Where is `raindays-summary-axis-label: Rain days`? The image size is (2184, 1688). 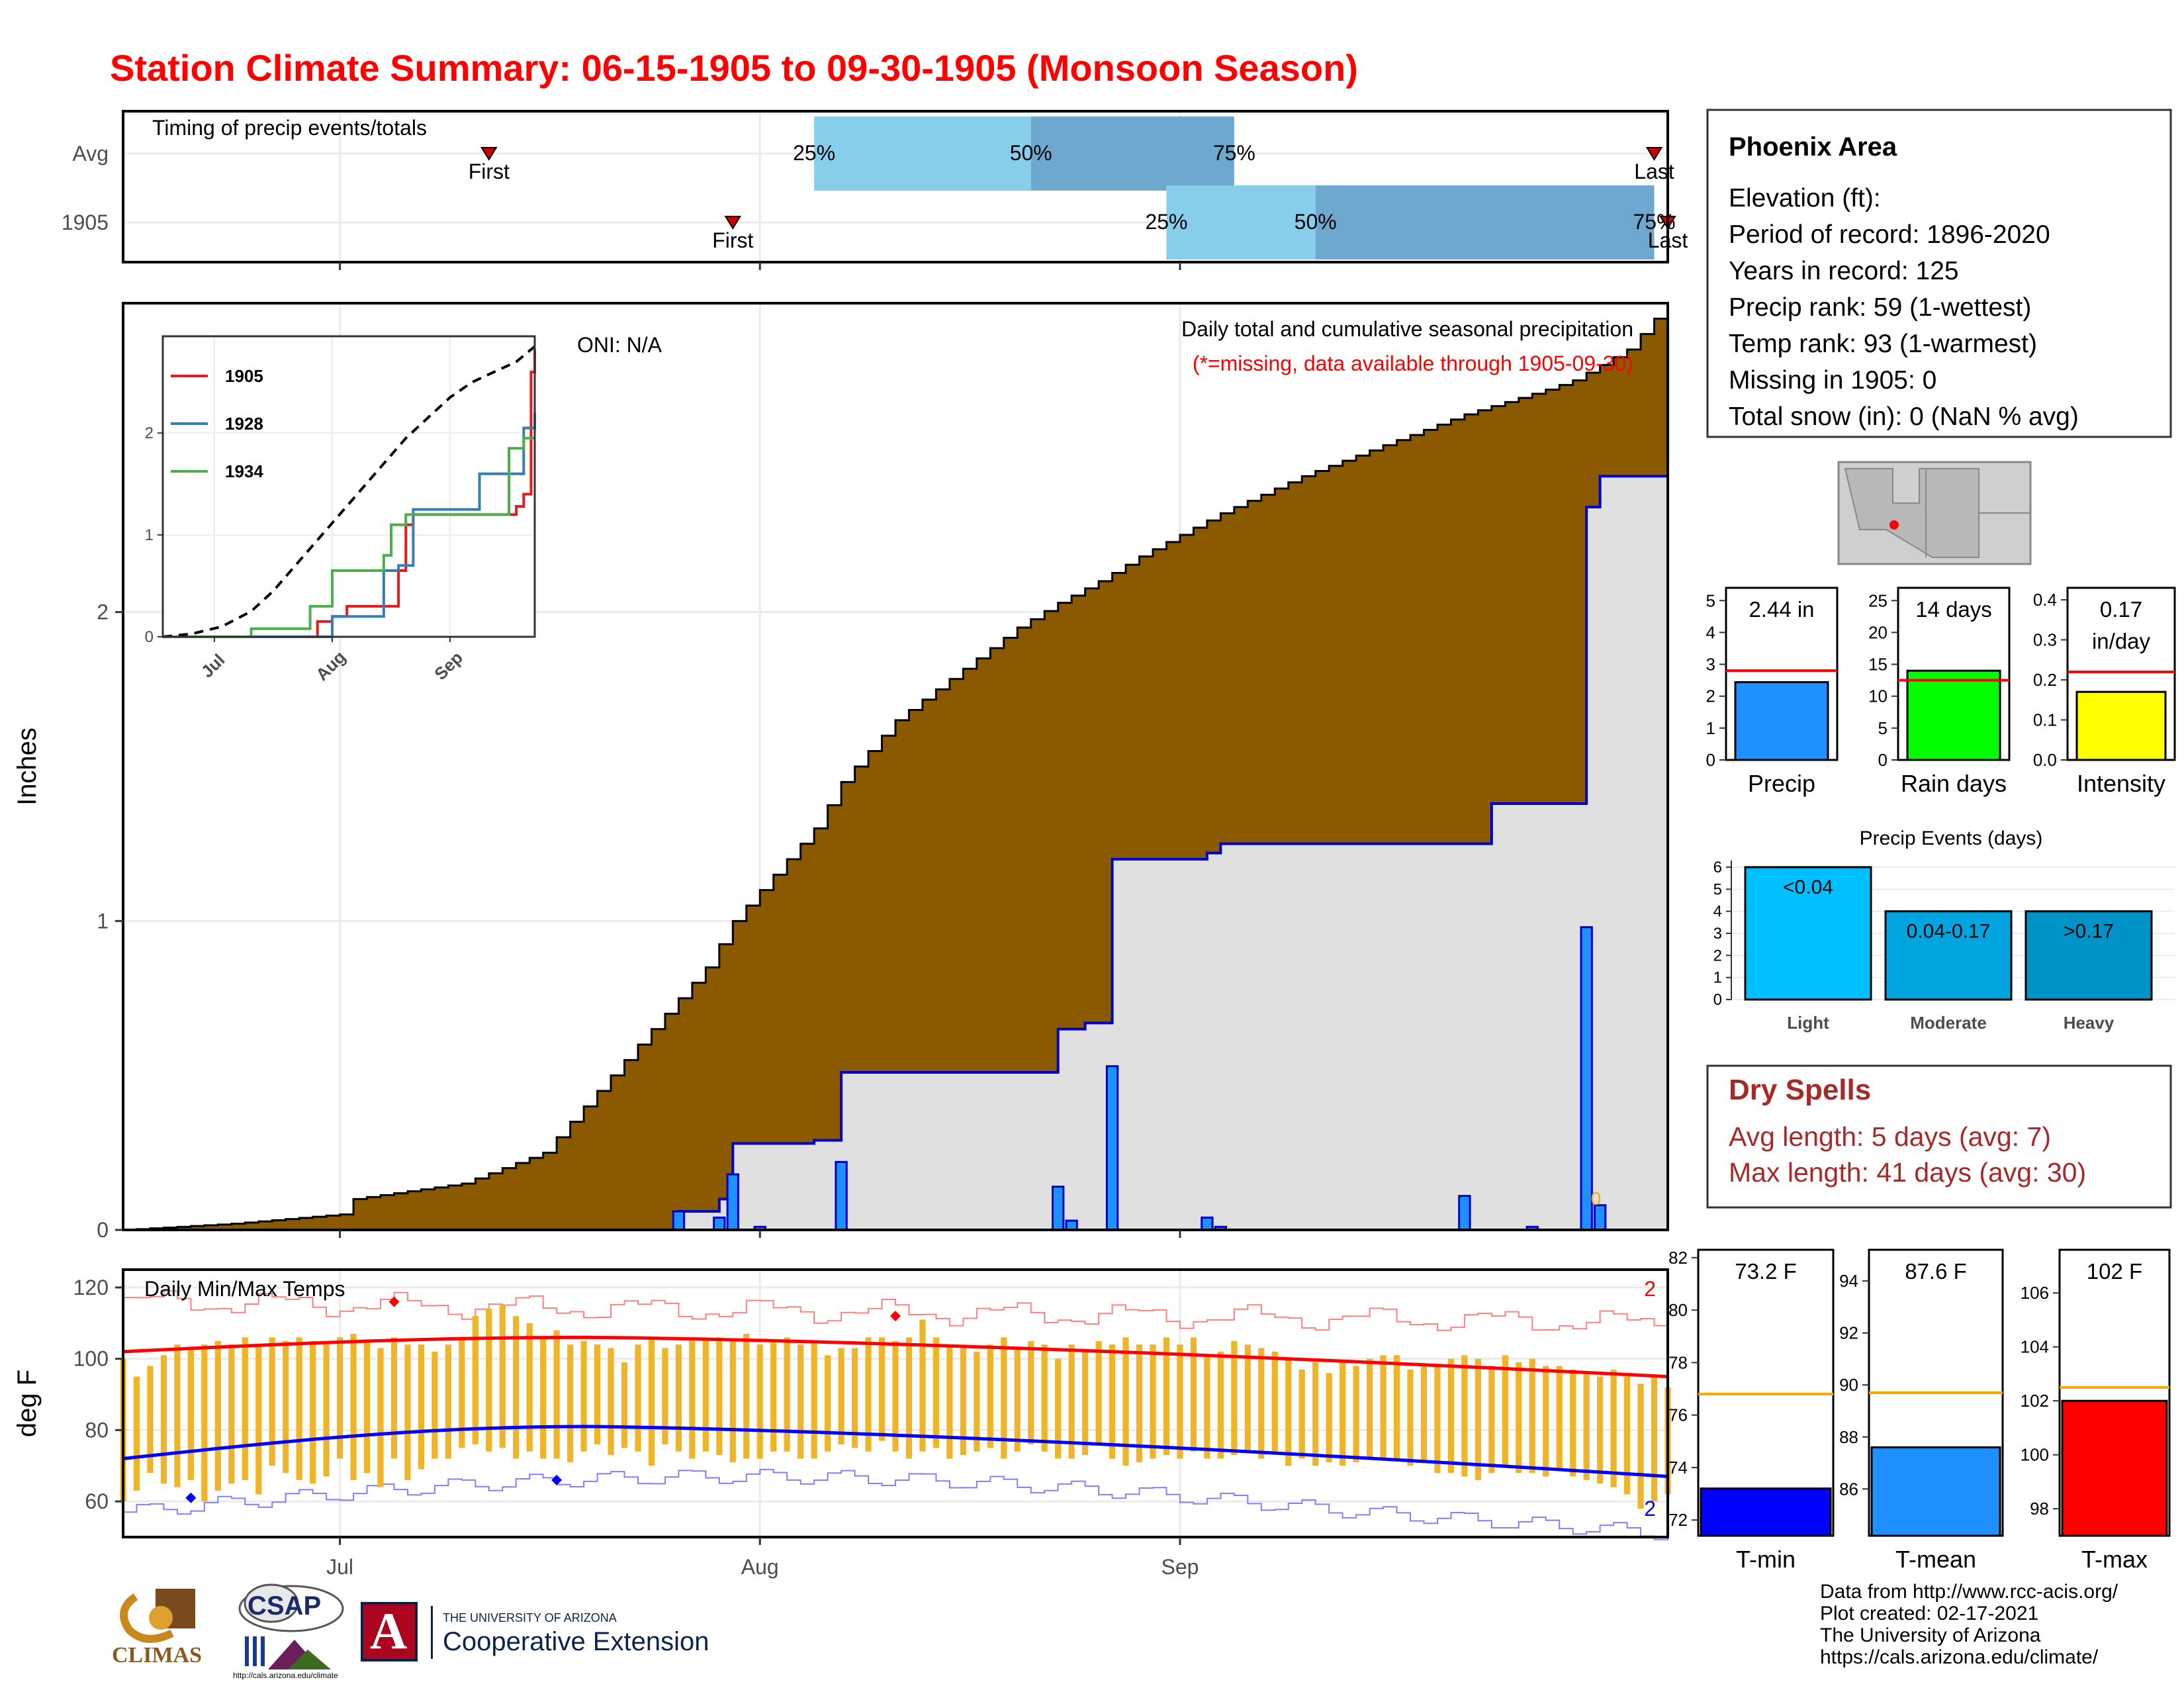 raindays-summary-axis-label: Rain days is located at coordinates (1954, 783).